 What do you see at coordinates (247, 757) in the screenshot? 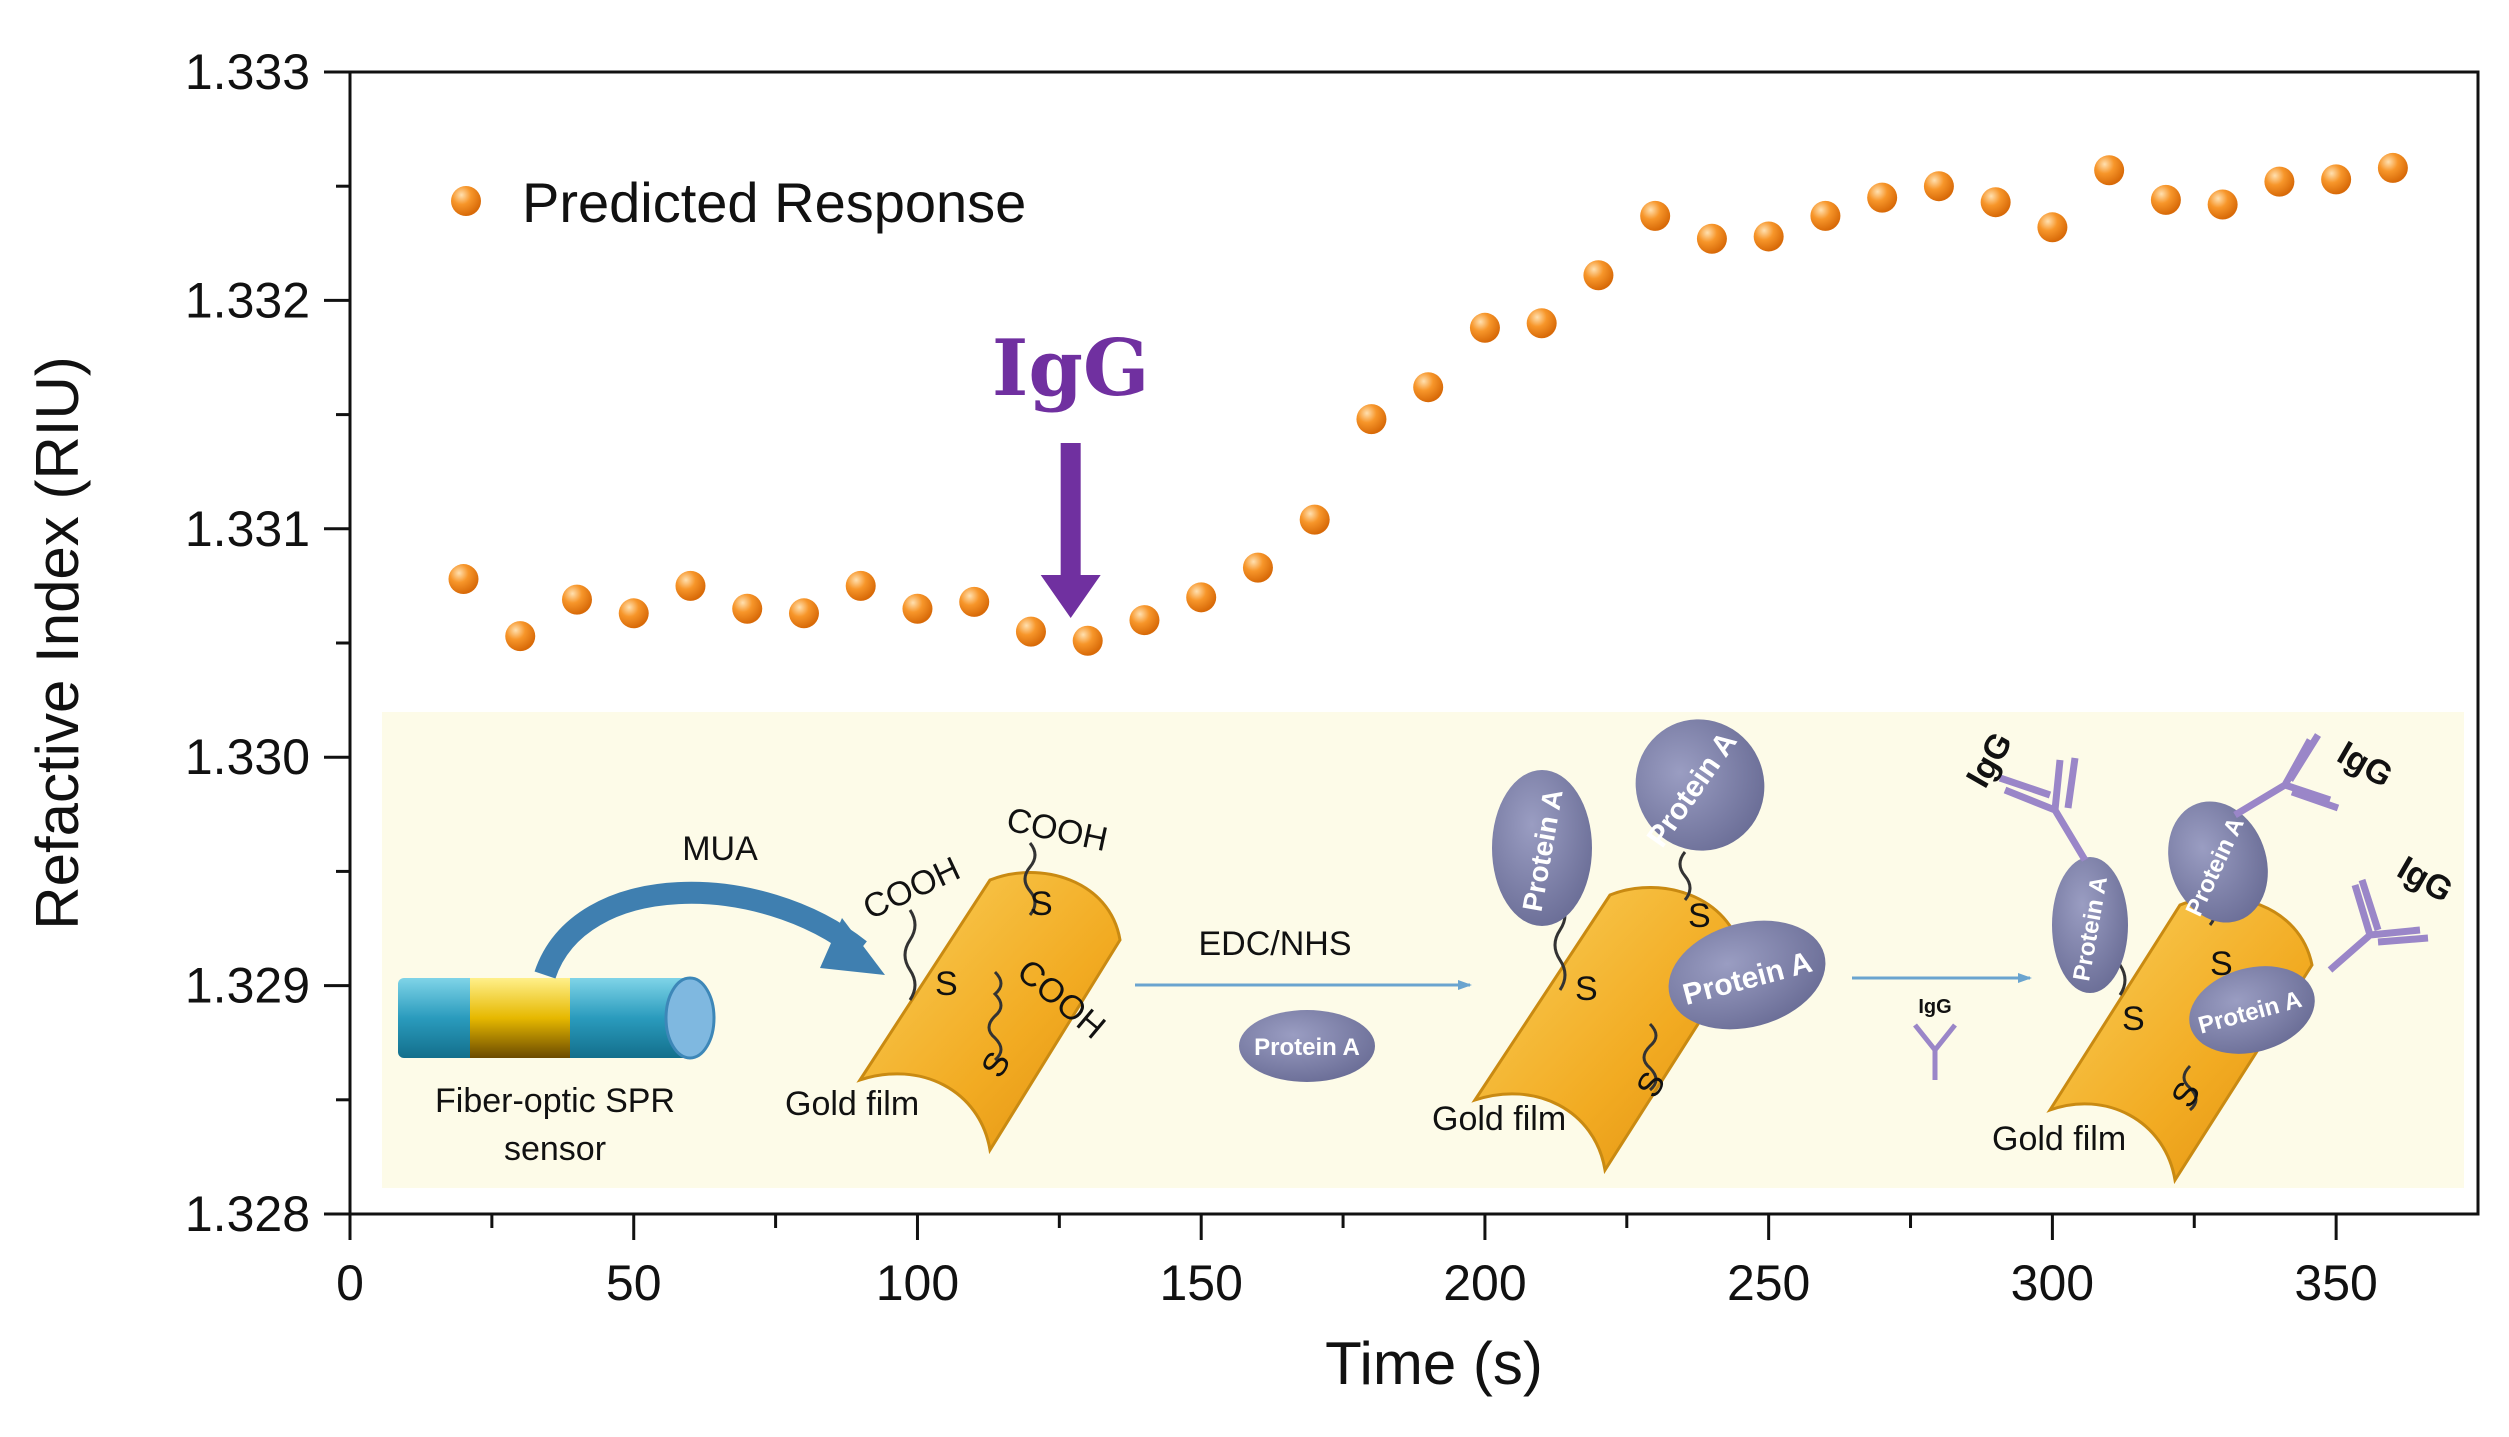
I see `y-tick-label: 1.330` at bounding box center [247, 757].